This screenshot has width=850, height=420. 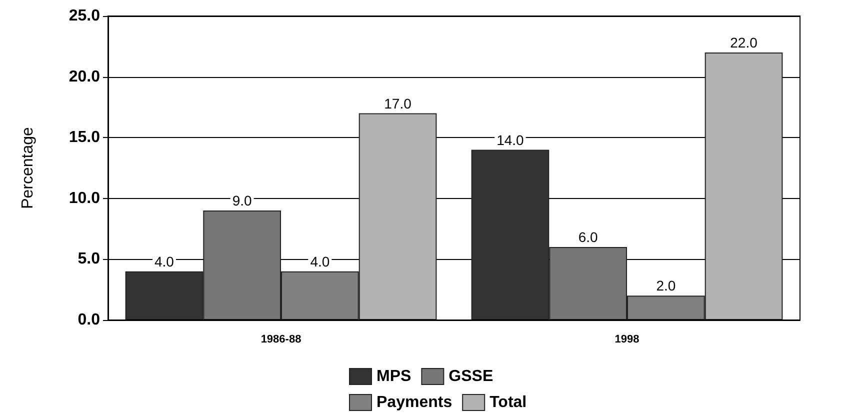 What do you see at coordinates (744, 42) in the screenshot?
I see `data-label: 22.0` at bounding box center [744, 42].